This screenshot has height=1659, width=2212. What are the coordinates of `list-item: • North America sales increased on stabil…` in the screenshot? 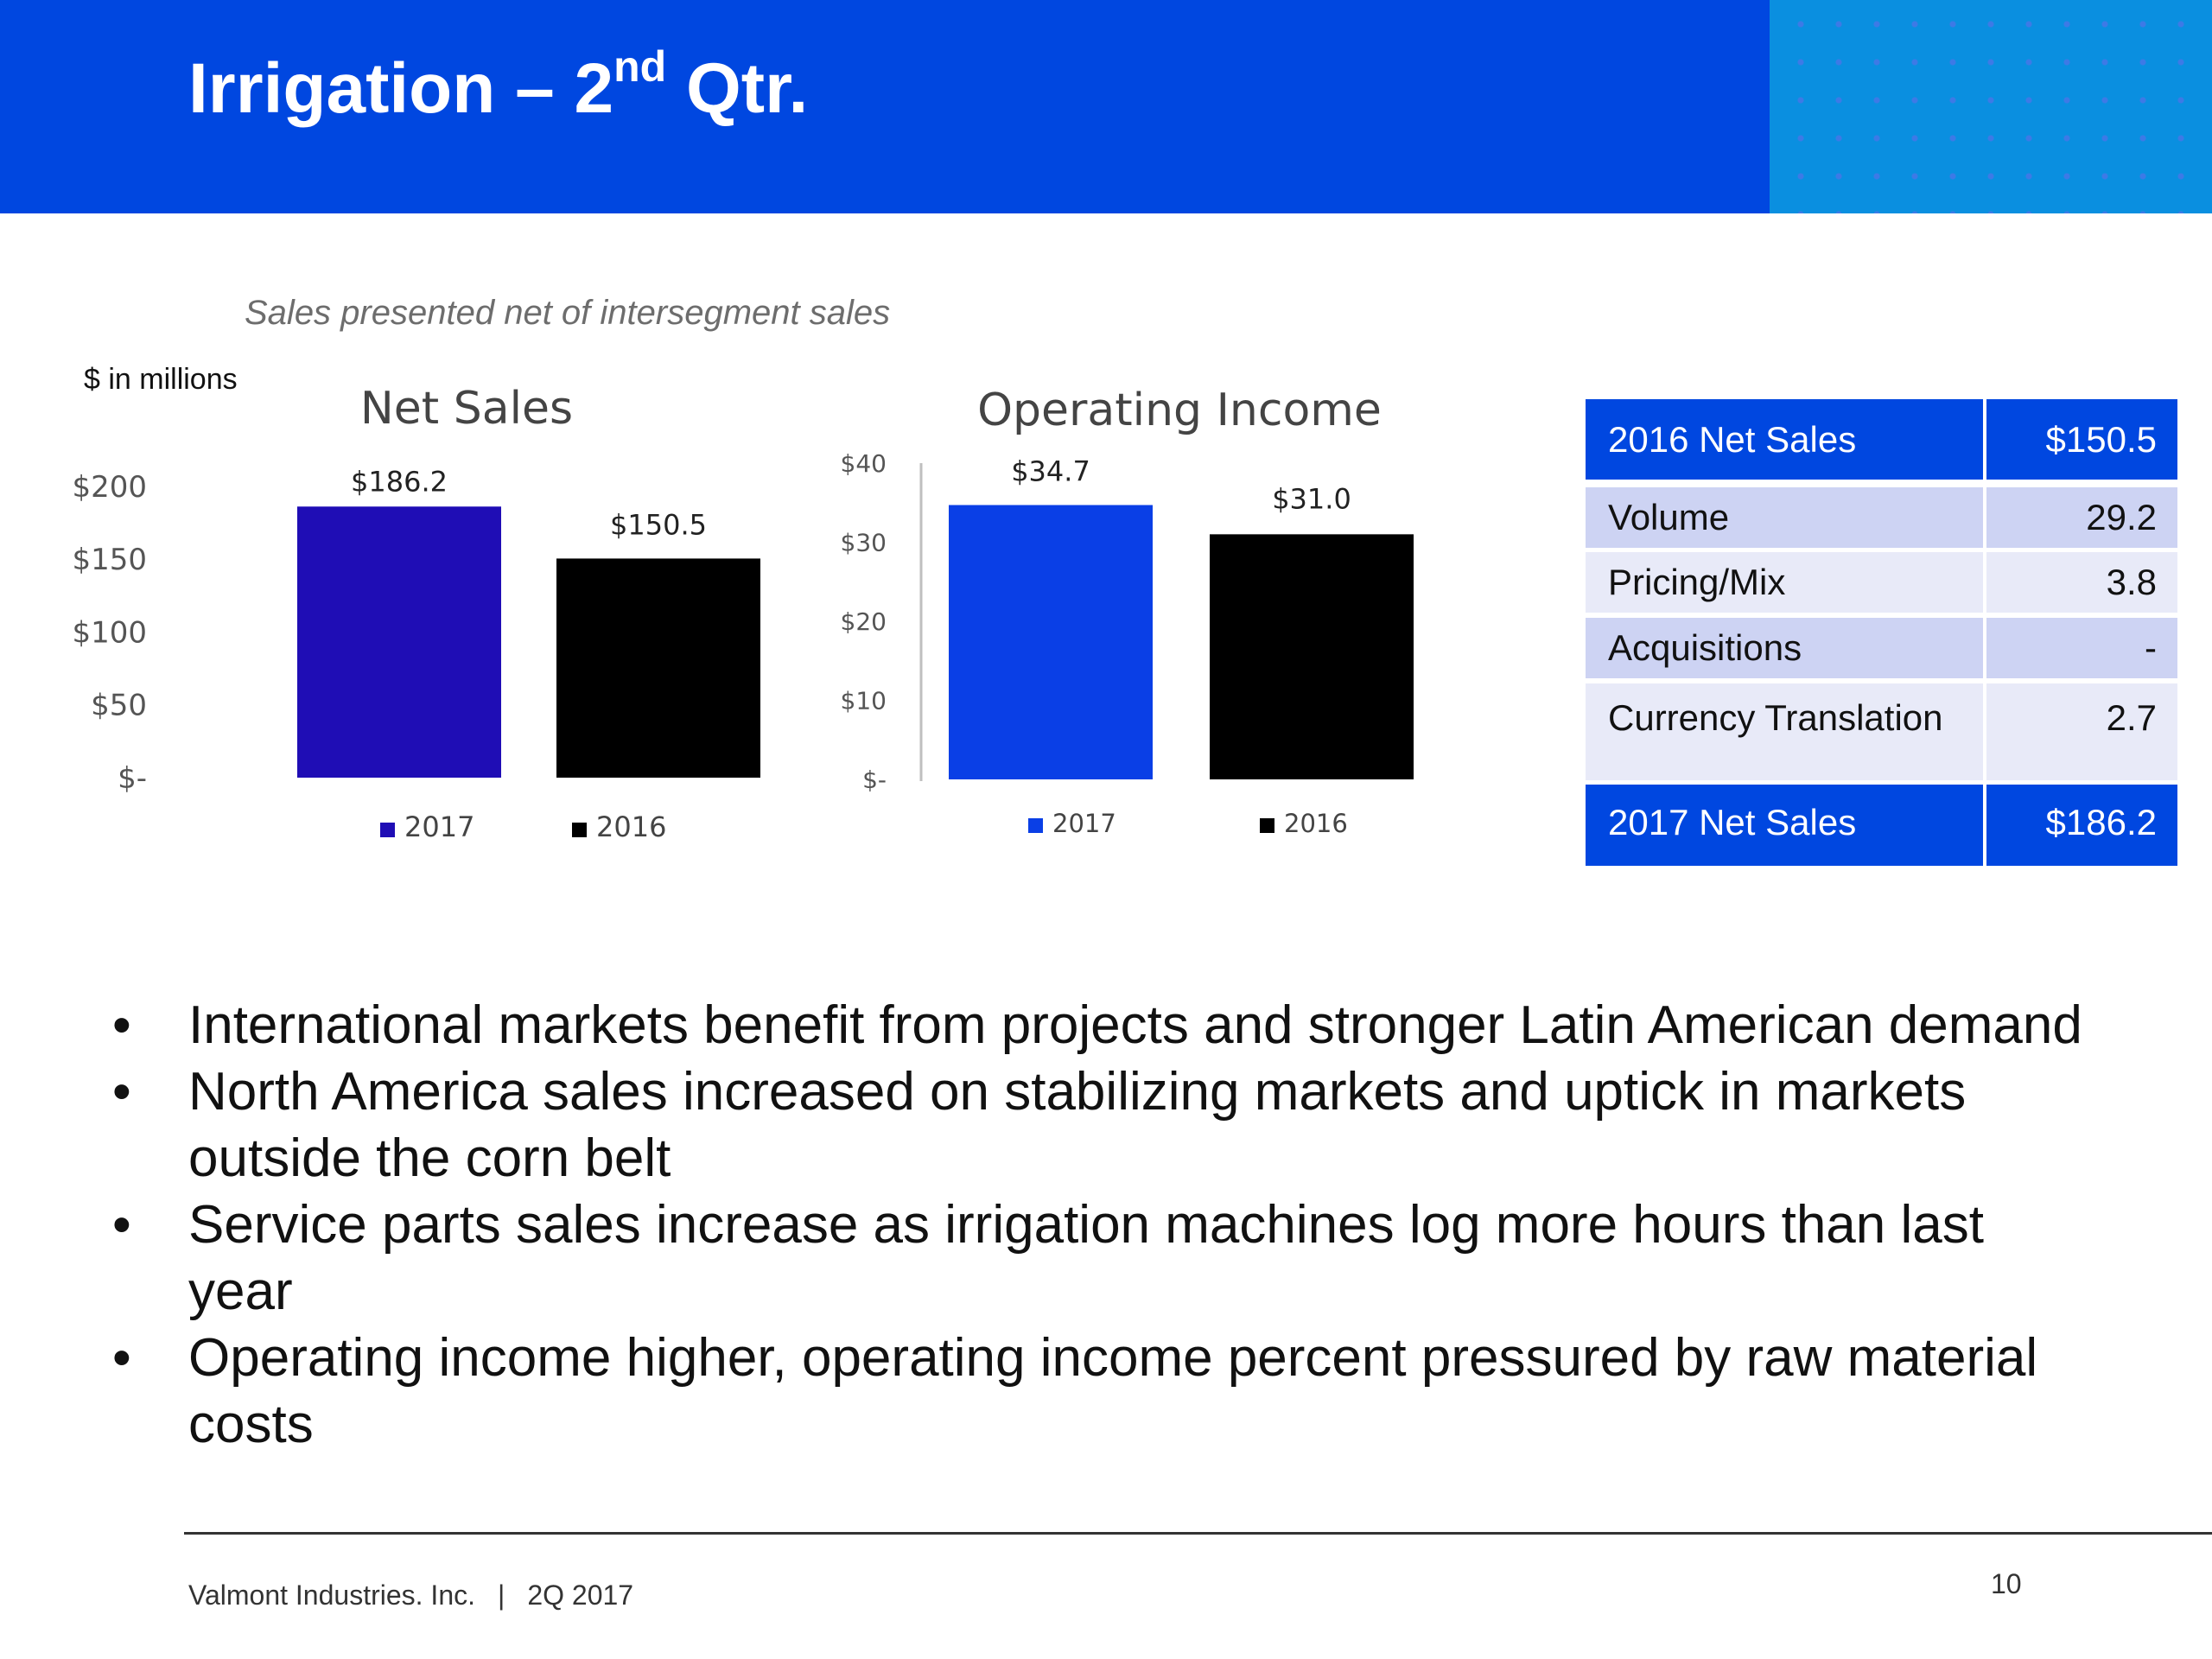 It's located at (1106, 1125).